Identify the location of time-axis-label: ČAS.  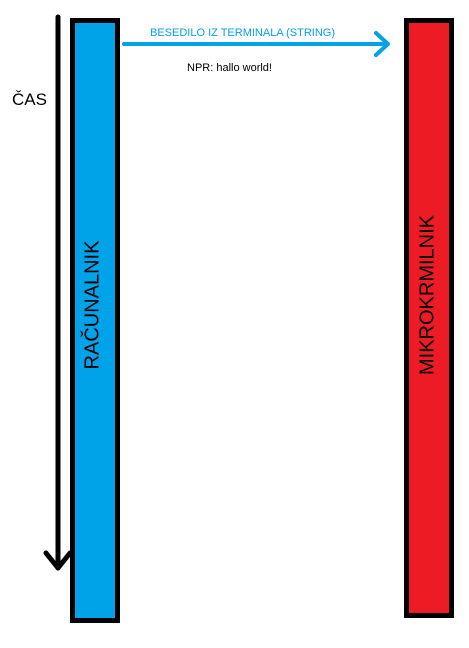
(29, 99).